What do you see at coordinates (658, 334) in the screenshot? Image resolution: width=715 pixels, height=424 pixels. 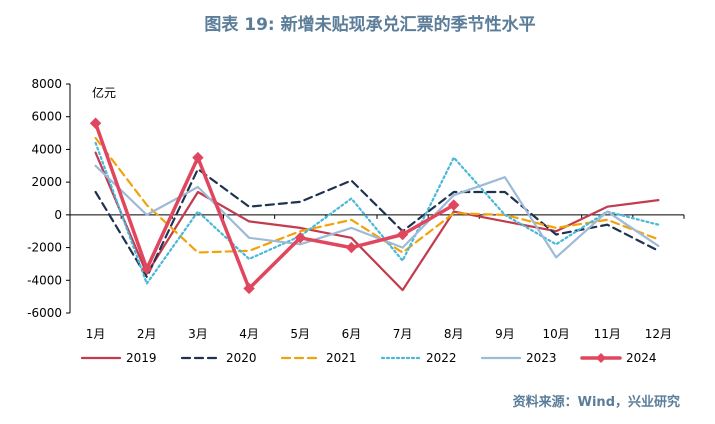 I see `x-tick-label: 12月` at bounding box center [658, 334].